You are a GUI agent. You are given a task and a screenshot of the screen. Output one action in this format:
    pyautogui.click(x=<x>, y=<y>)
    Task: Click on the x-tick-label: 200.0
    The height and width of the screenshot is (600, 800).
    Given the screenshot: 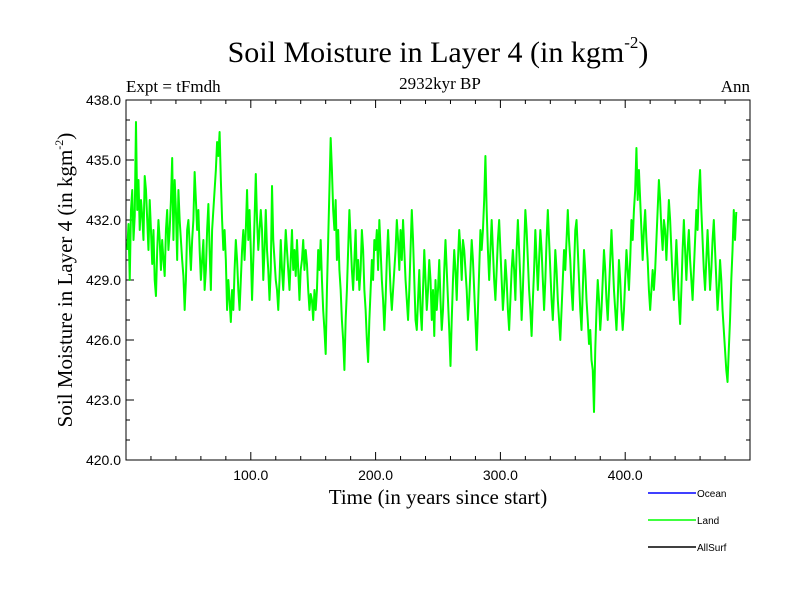 What is the action you would take?
    pyautogui.click(x=375, y=475)
    